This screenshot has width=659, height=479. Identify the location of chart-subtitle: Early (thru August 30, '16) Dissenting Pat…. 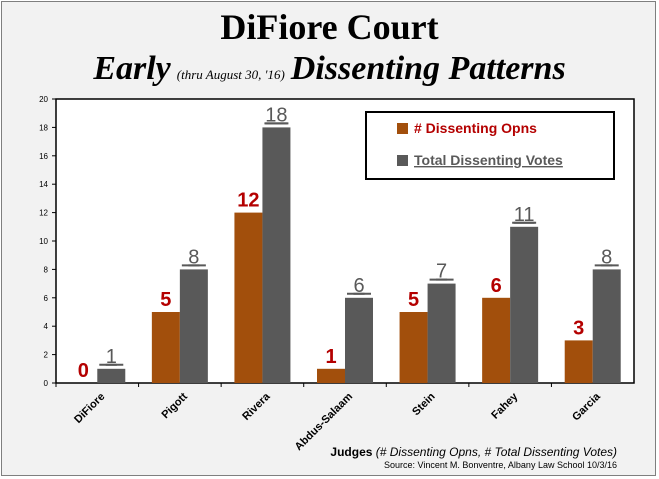
(329, 69).